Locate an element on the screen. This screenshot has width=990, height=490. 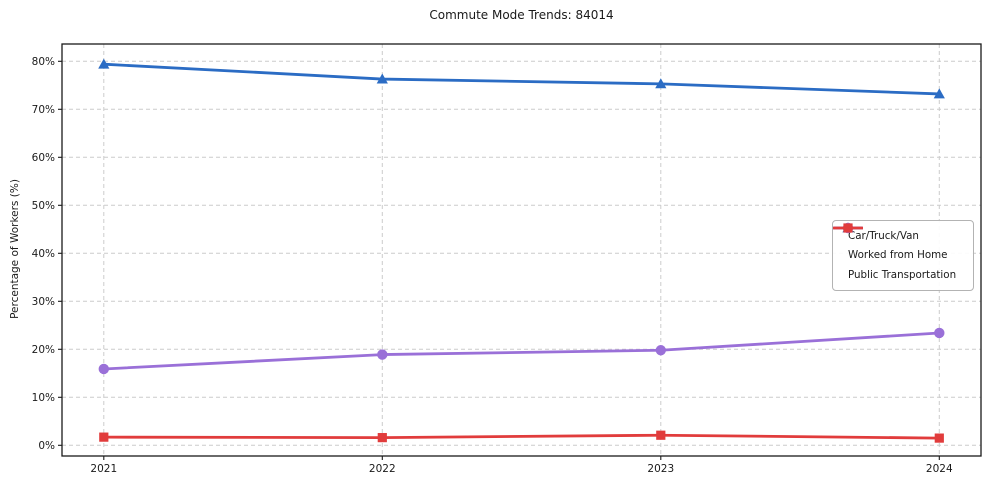
legend-item: Public Transportation is located at coordinates (900, 254).